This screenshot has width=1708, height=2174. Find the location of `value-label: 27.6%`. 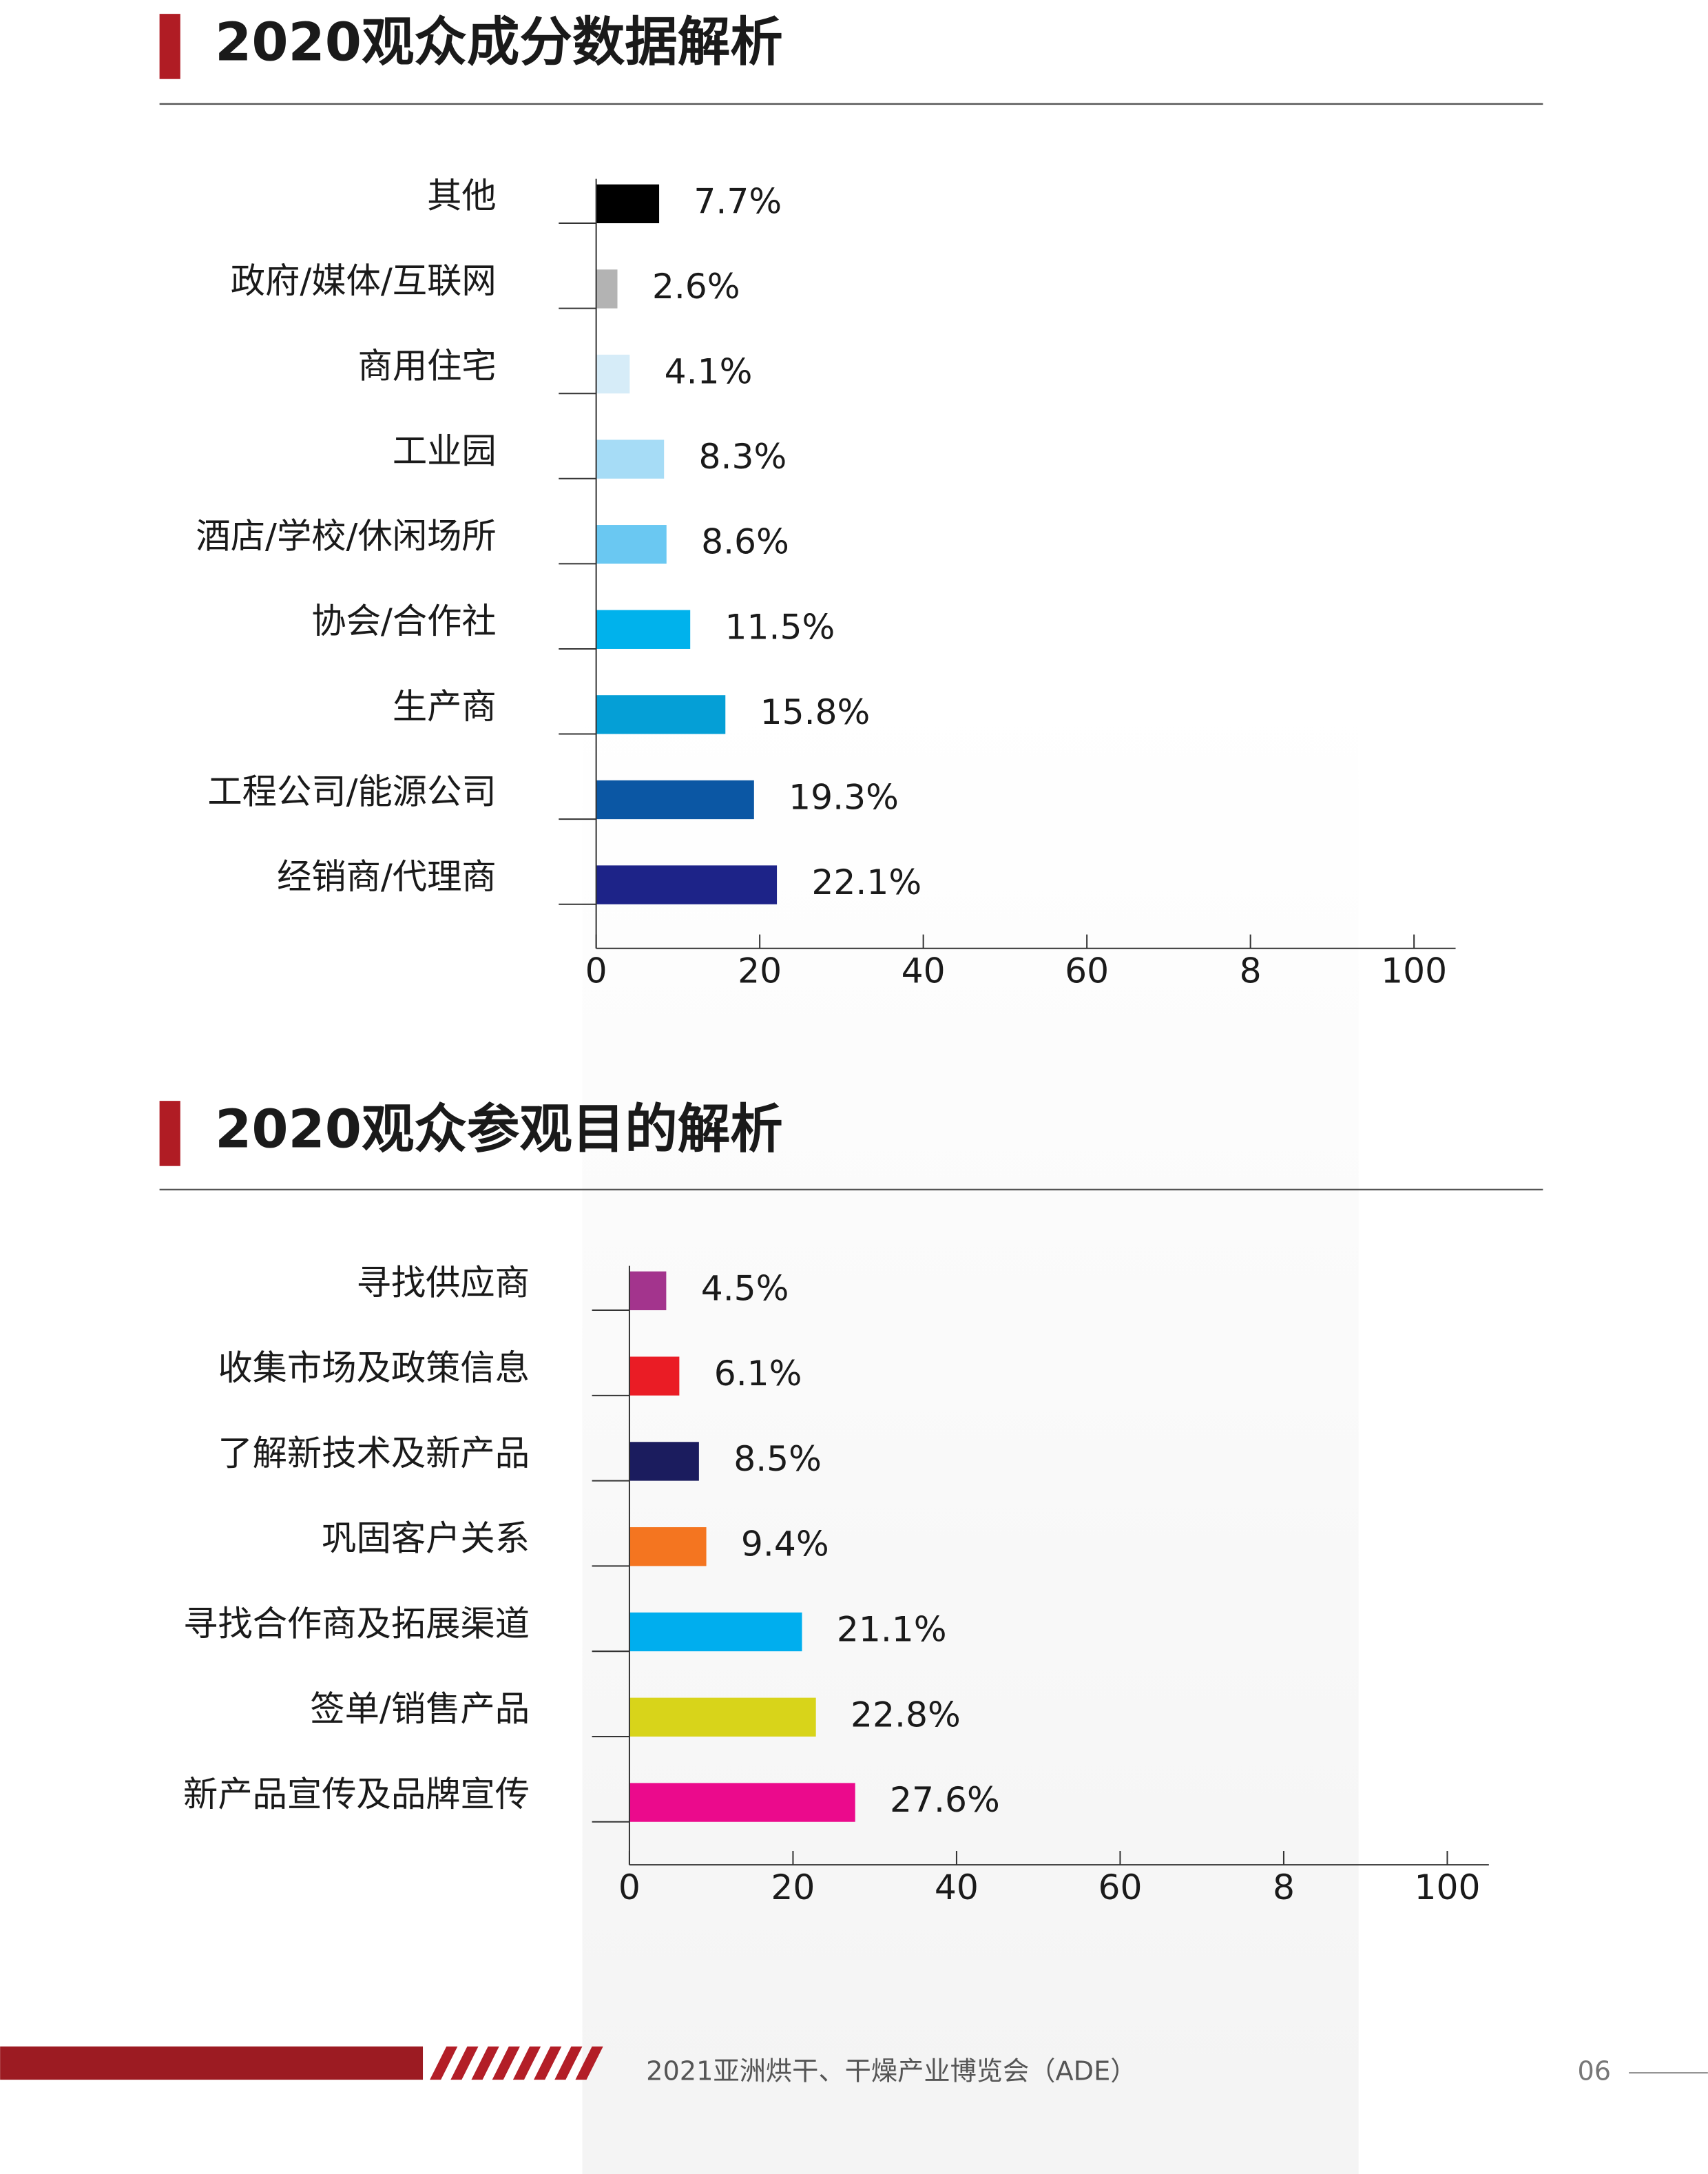

value-label: 27.6% is located at coordinates (945, 1799).